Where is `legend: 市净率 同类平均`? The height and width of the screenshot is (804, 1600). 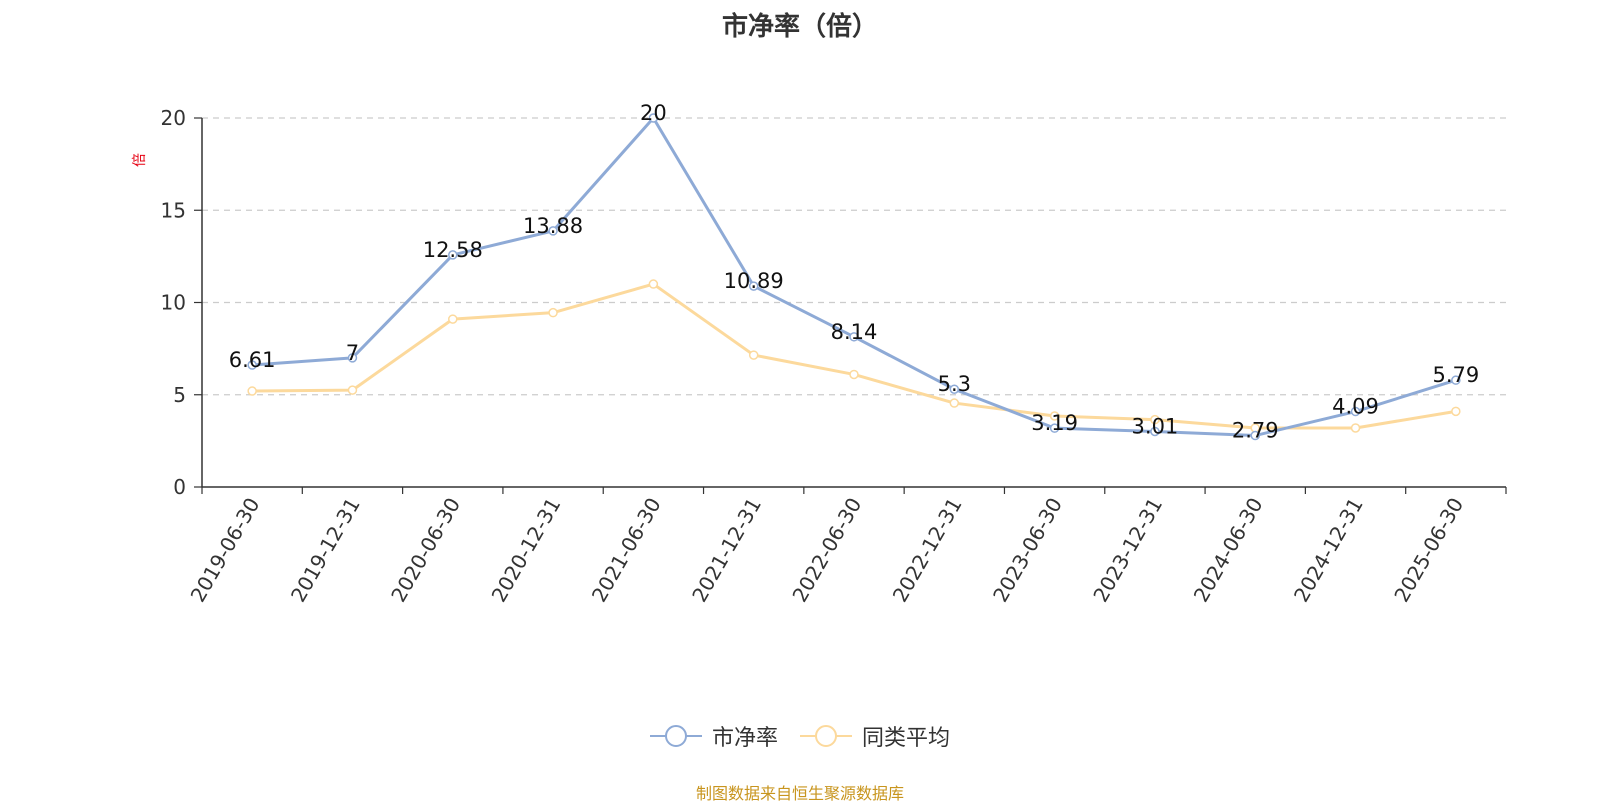 legend: 市净率 同类平均 is located at coordinates (800, 736).